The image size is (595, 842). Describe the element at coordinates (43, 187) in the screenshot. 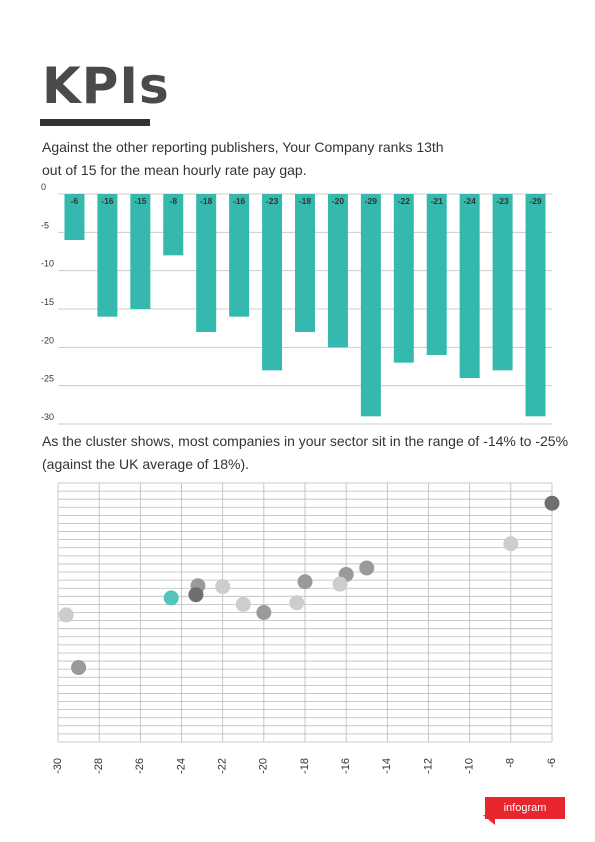

I see `bar-y-tick-label: 0` at that location.